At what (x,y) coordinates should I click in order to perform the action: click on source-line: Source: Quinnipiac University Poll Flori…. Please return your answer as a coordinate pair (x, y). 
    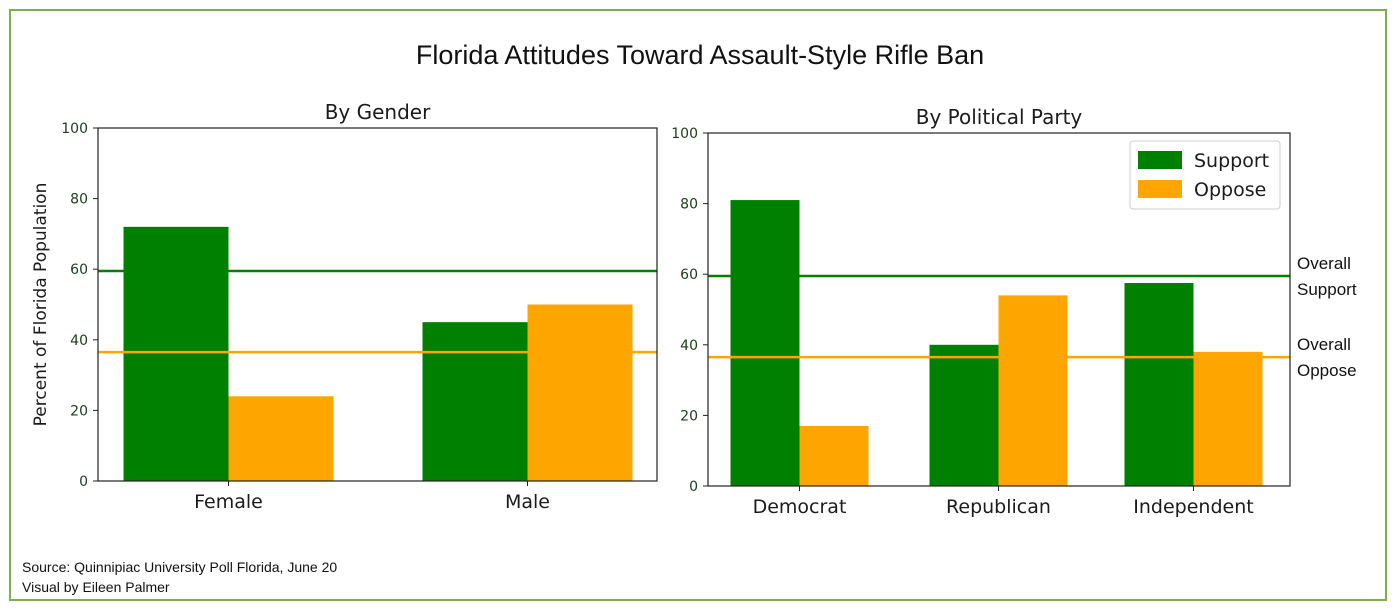
    Looking at the image, I should click on (180, 567).